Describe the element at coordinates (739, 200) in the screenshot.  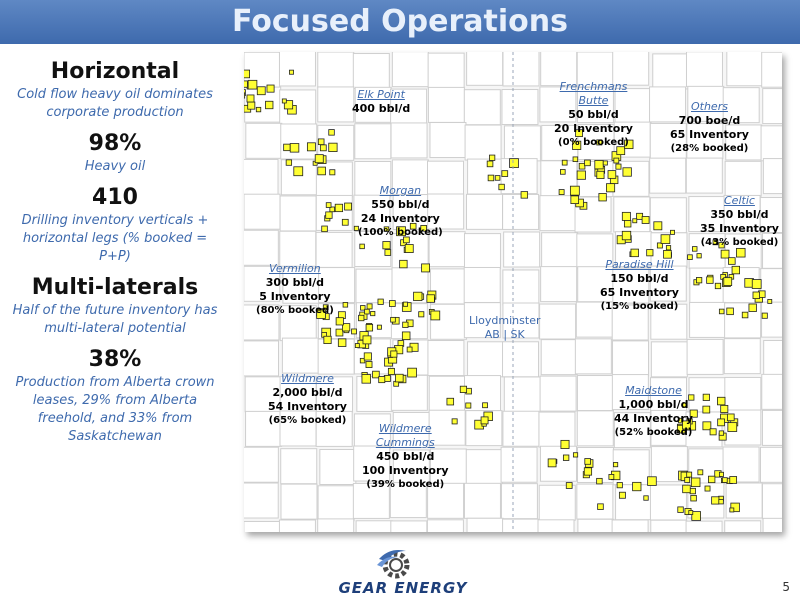
I see `area-name: Celtic` at that location.